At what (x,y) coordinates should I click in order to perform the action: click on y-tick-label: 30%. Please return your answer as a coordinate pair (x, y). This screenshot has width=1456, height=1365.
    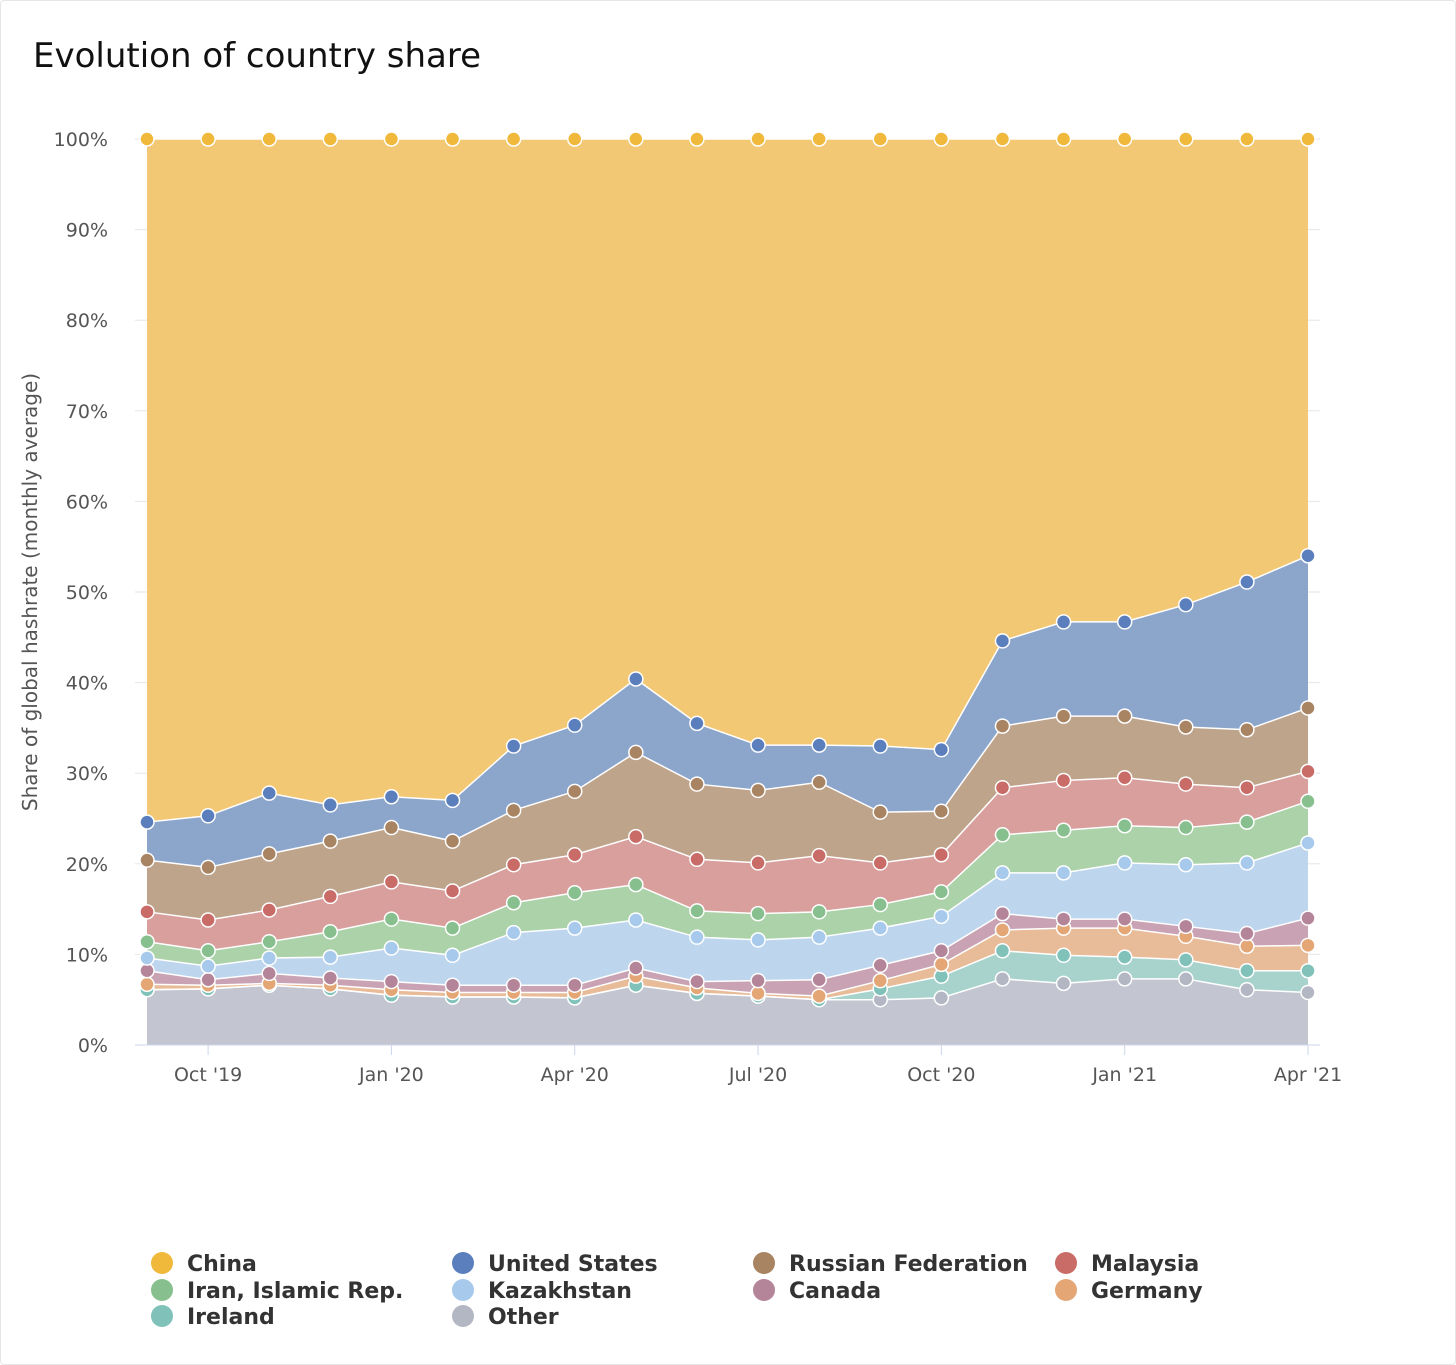
    Looking at the image, I should click on (87, 774).